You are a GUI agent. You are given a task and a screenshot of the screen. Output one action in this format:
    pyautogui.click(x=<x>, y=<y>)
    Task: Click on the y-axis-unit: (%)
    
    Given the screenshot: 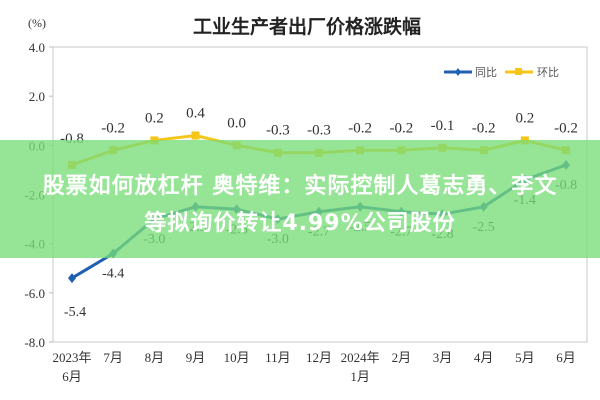 What is the action you would take?
    pyautogui.click(x=37, y=23)
    